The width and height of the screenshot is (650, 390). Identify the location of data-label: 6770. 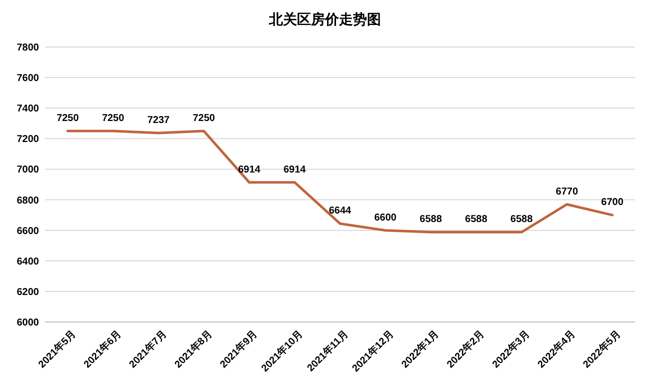
(567, 192).